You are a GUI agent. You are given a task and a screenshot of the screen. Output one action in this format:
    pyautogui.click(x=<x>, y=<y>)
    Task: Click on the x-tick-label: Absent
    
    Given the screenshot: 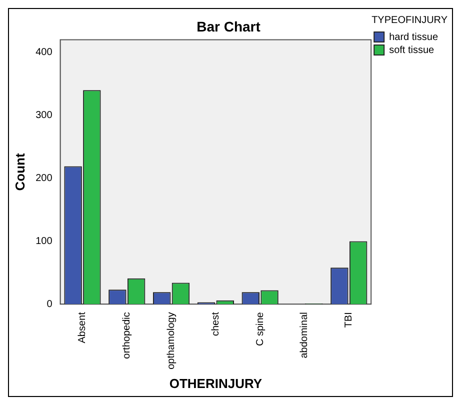 What is the action you would take?
    pyautogui.click(x=82, y=328)
    